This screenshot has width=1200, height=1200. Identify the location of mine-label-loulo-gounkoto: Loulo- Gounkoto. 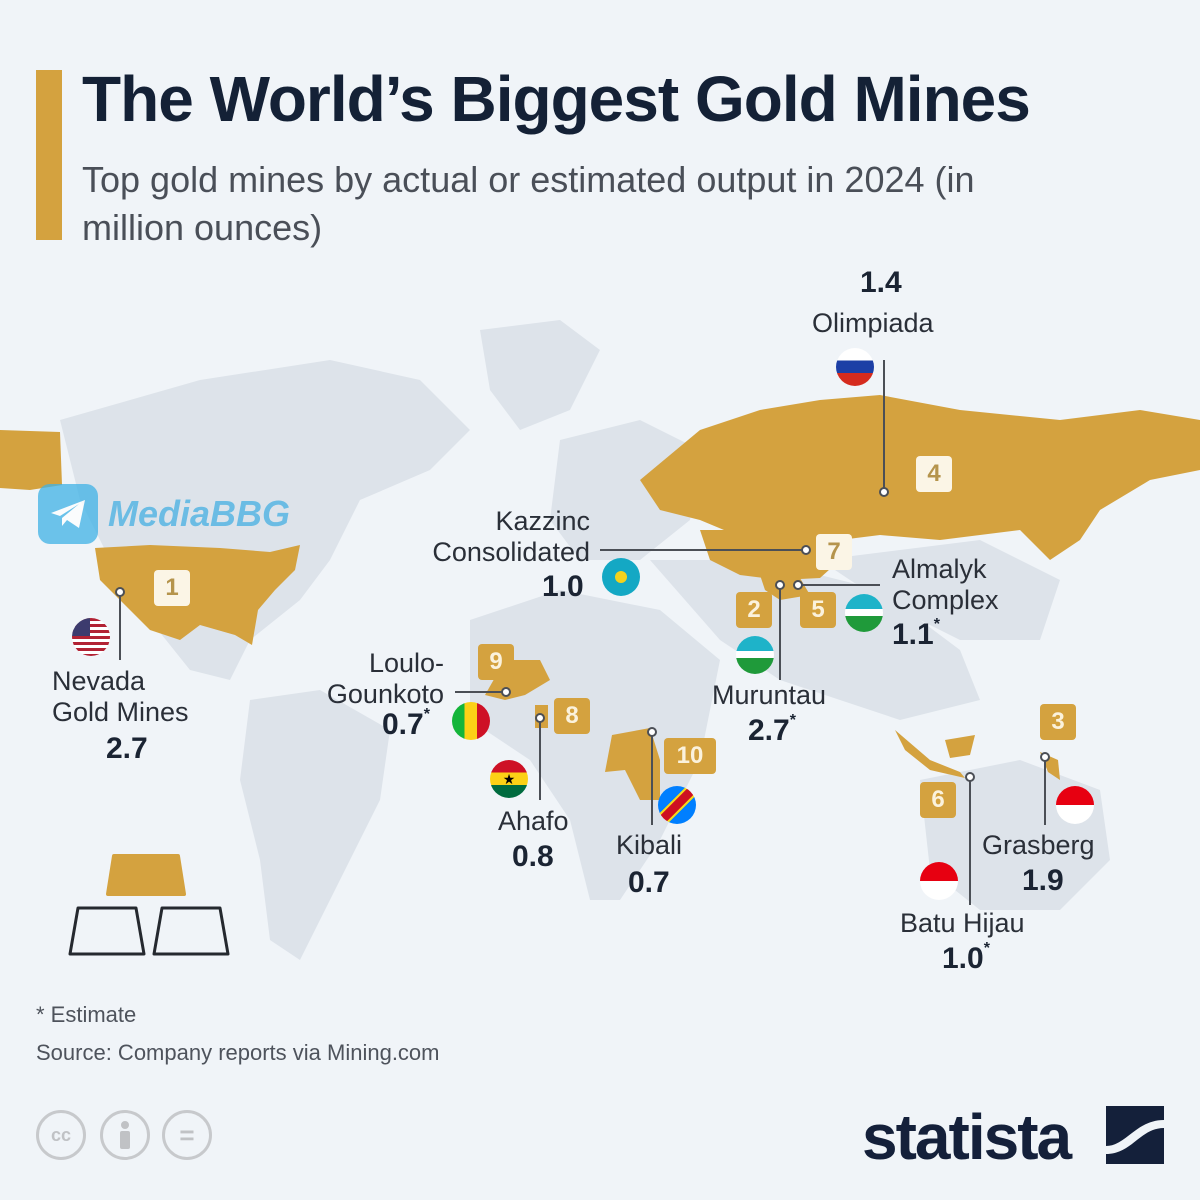
(385, 678).